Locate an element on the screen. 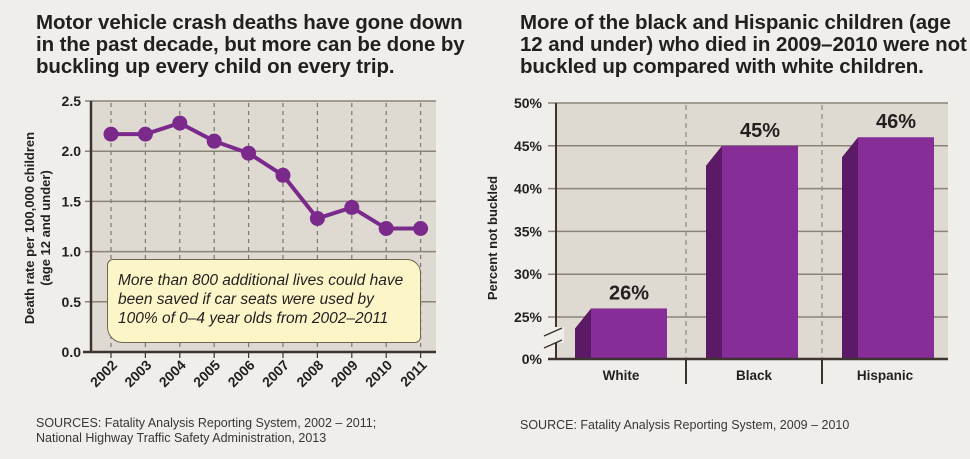 This screenshot has height=459, width=970. line-chart-x-ticks: 2002 2003 2004 2005 2006 2007 2008 2009 2010 2011 is located at coordinates (258, 371).